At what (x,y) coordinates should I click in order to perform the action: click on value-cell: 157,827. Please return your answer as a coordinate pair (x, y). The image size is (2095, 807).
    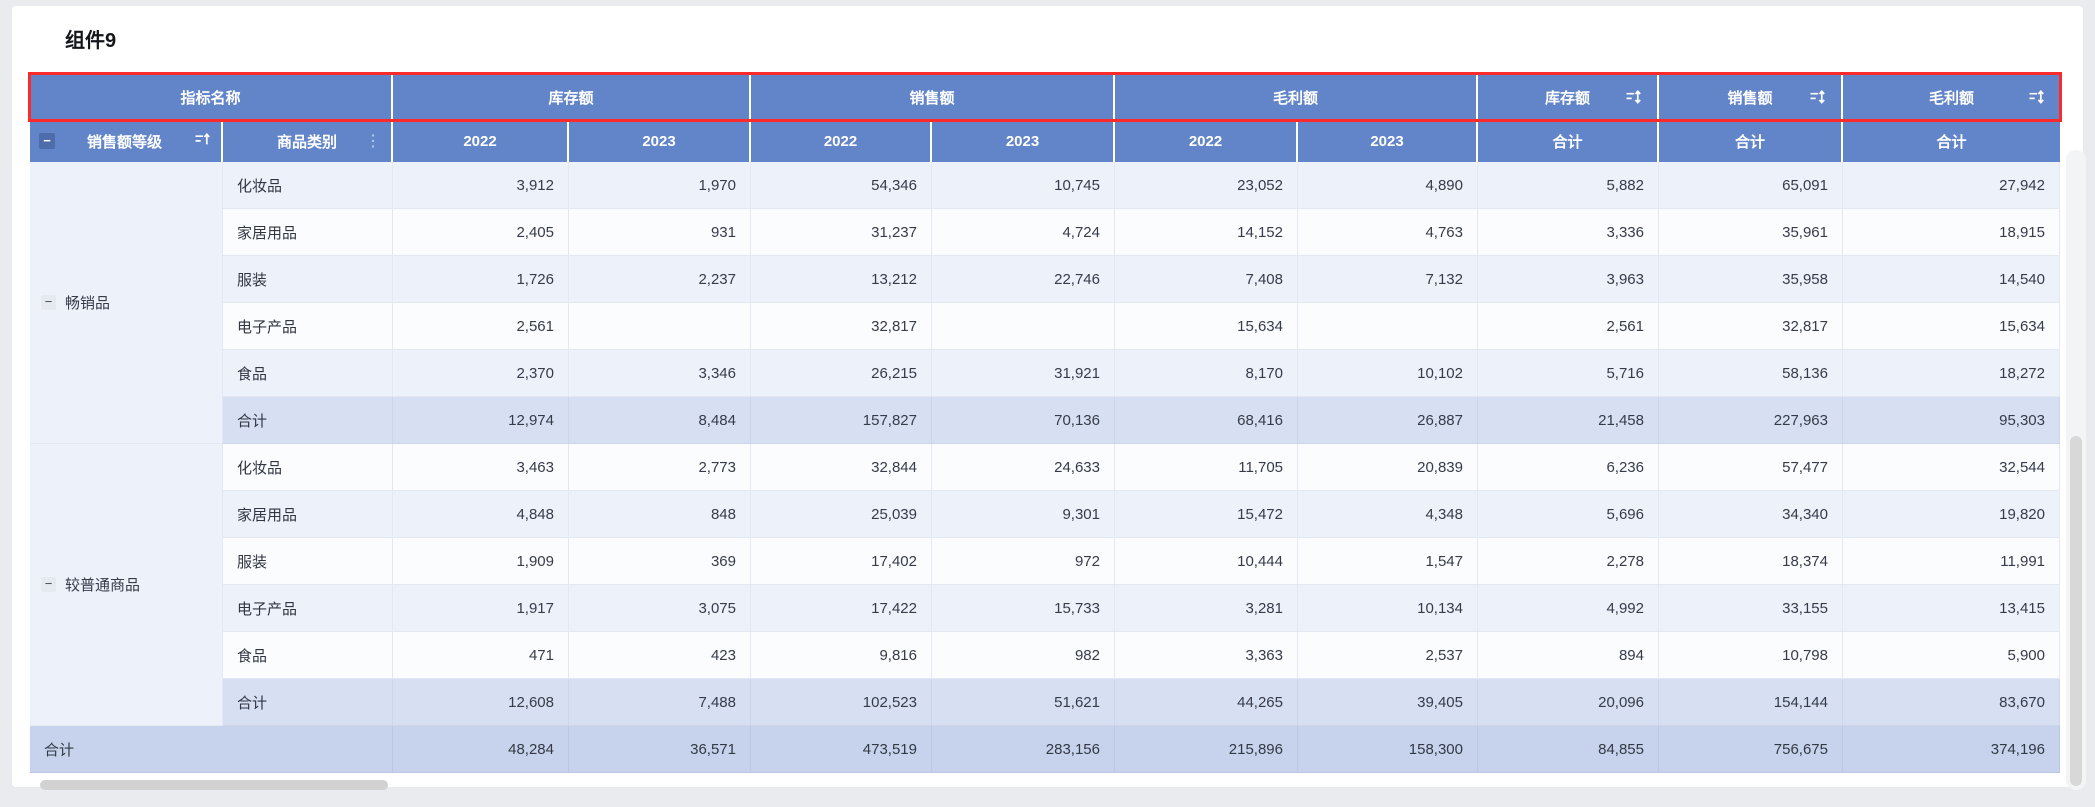
    Looking at the image, I should click on (841, 420).